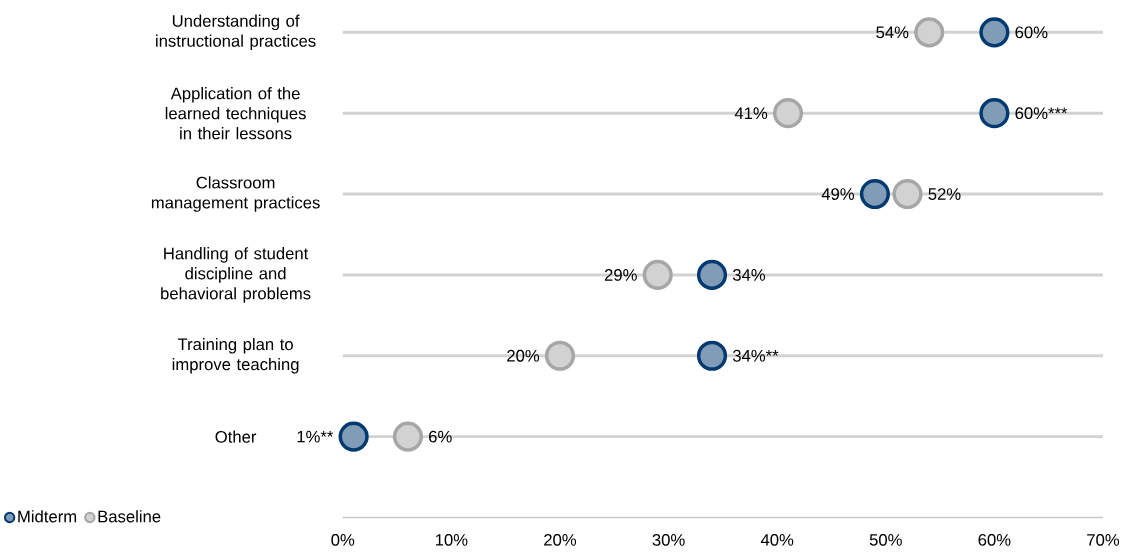 The width and height of the screenshot is (1127, 559). Describe the element at coordinates (1041, 113) in the screenshot. I see `data-label: 60%***` at that location.